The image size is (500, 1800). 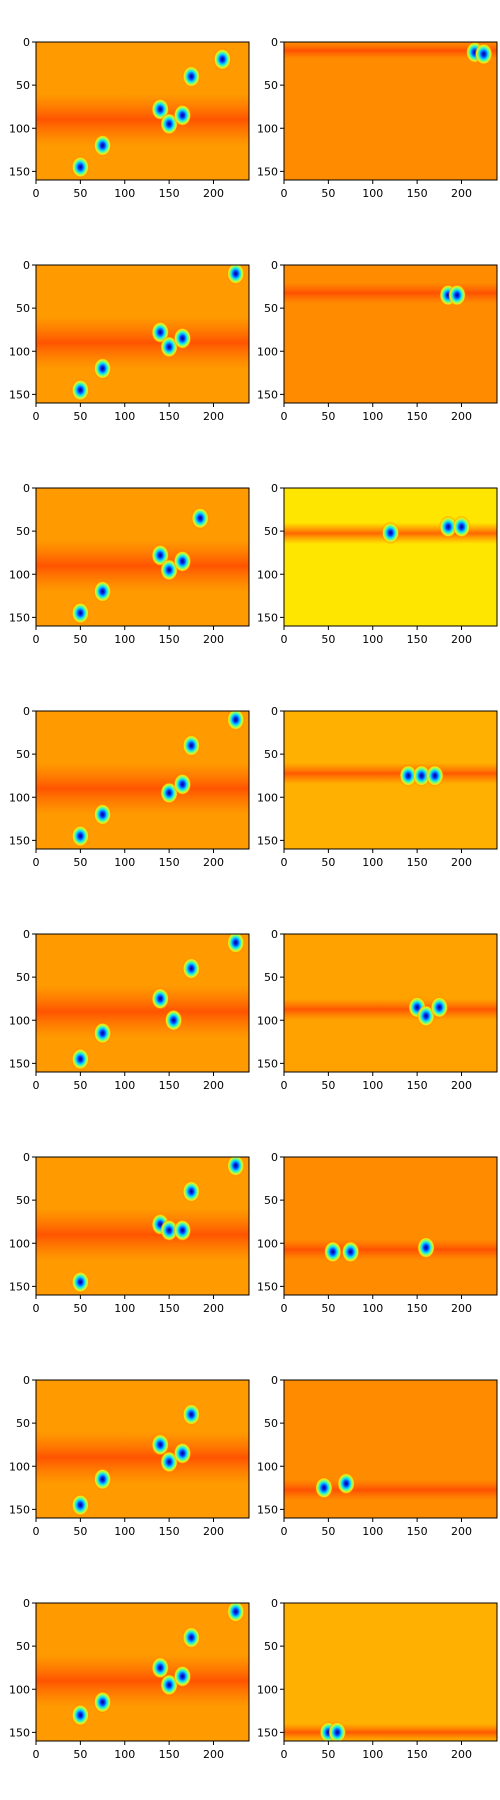 I want to click on heatmap-panel-r2c1: 0 50 100 150 200 0 50 100 150, so click(x=129, y=341).